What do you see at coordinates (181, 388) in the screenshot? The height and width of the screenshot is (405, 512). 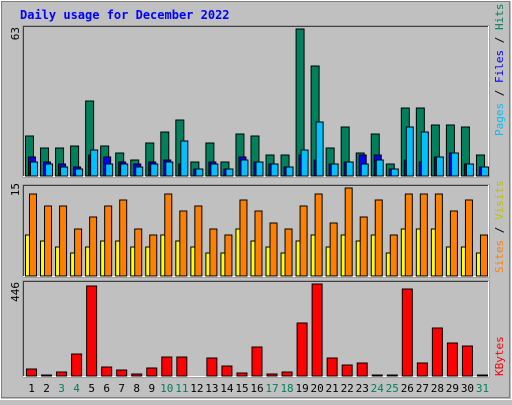 I see `day-label-11: 11` at bounding box center [181, 388].